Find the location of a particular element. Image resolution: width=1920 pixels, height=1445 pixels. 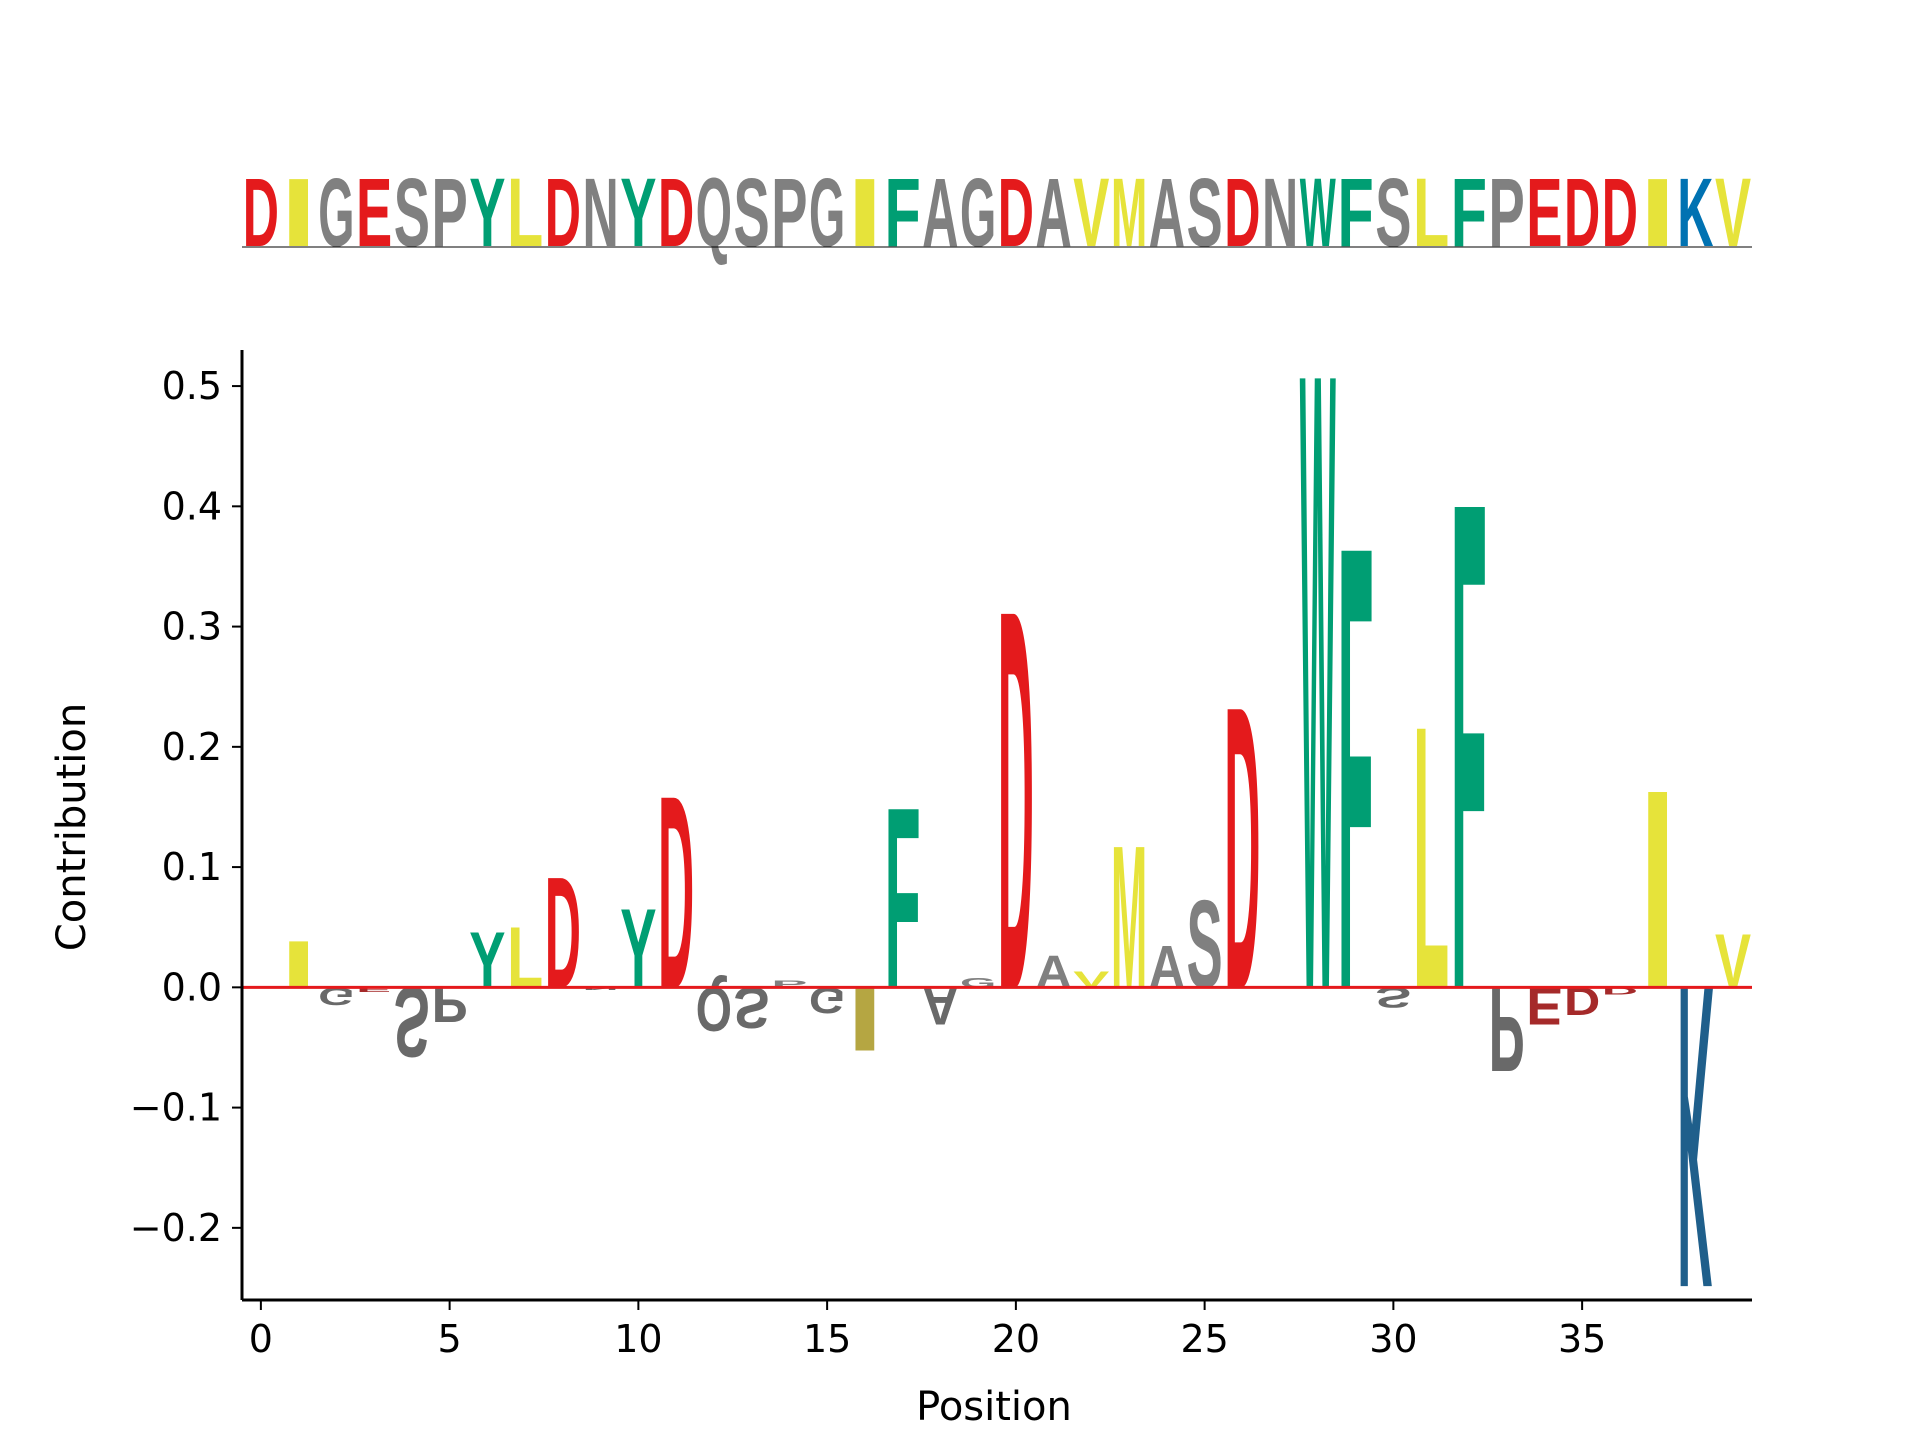

contribution-letter-v: V is located at coordinates (1733, 962).